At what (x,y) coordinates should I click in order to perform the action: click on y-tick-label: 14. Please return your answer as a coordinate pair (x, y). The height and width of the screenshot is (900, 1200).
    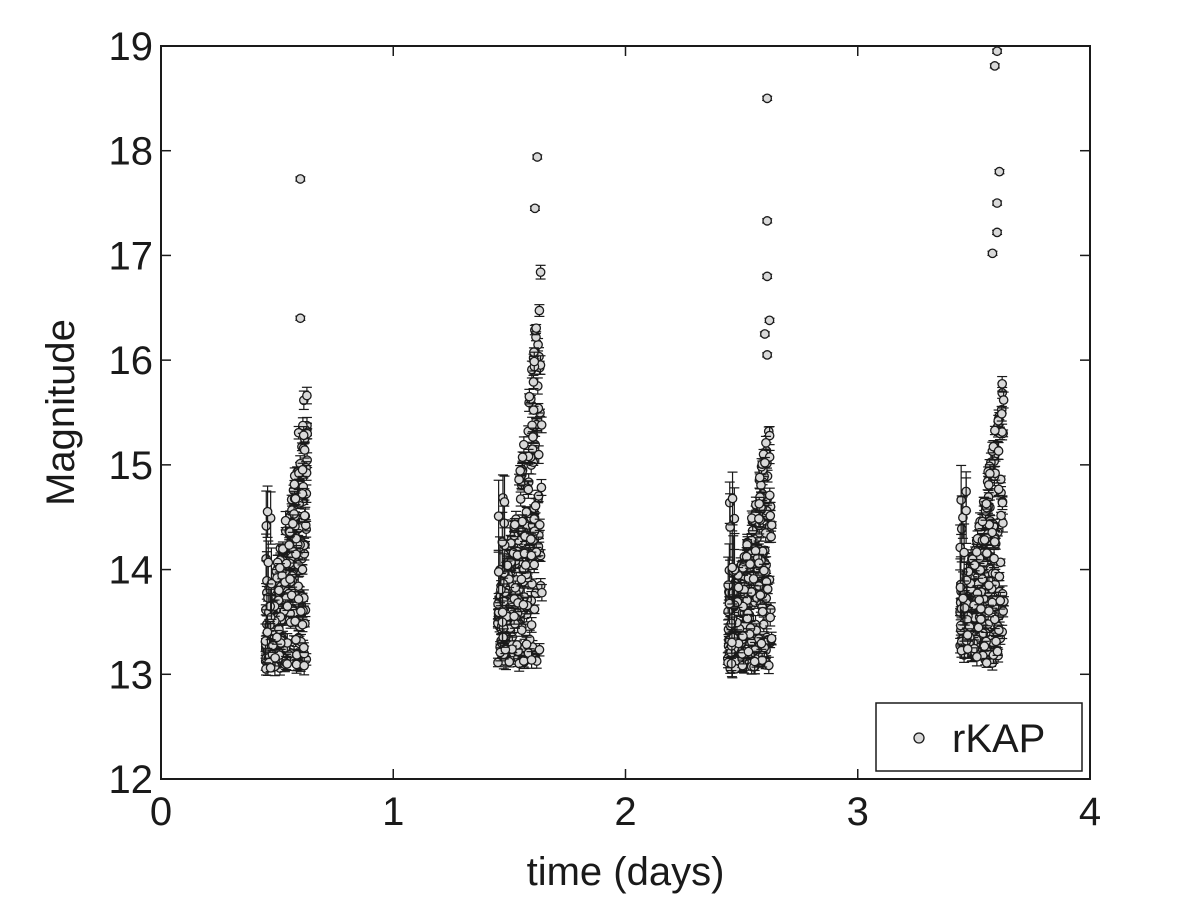
    Looking at the image, I should click on (131, 571).